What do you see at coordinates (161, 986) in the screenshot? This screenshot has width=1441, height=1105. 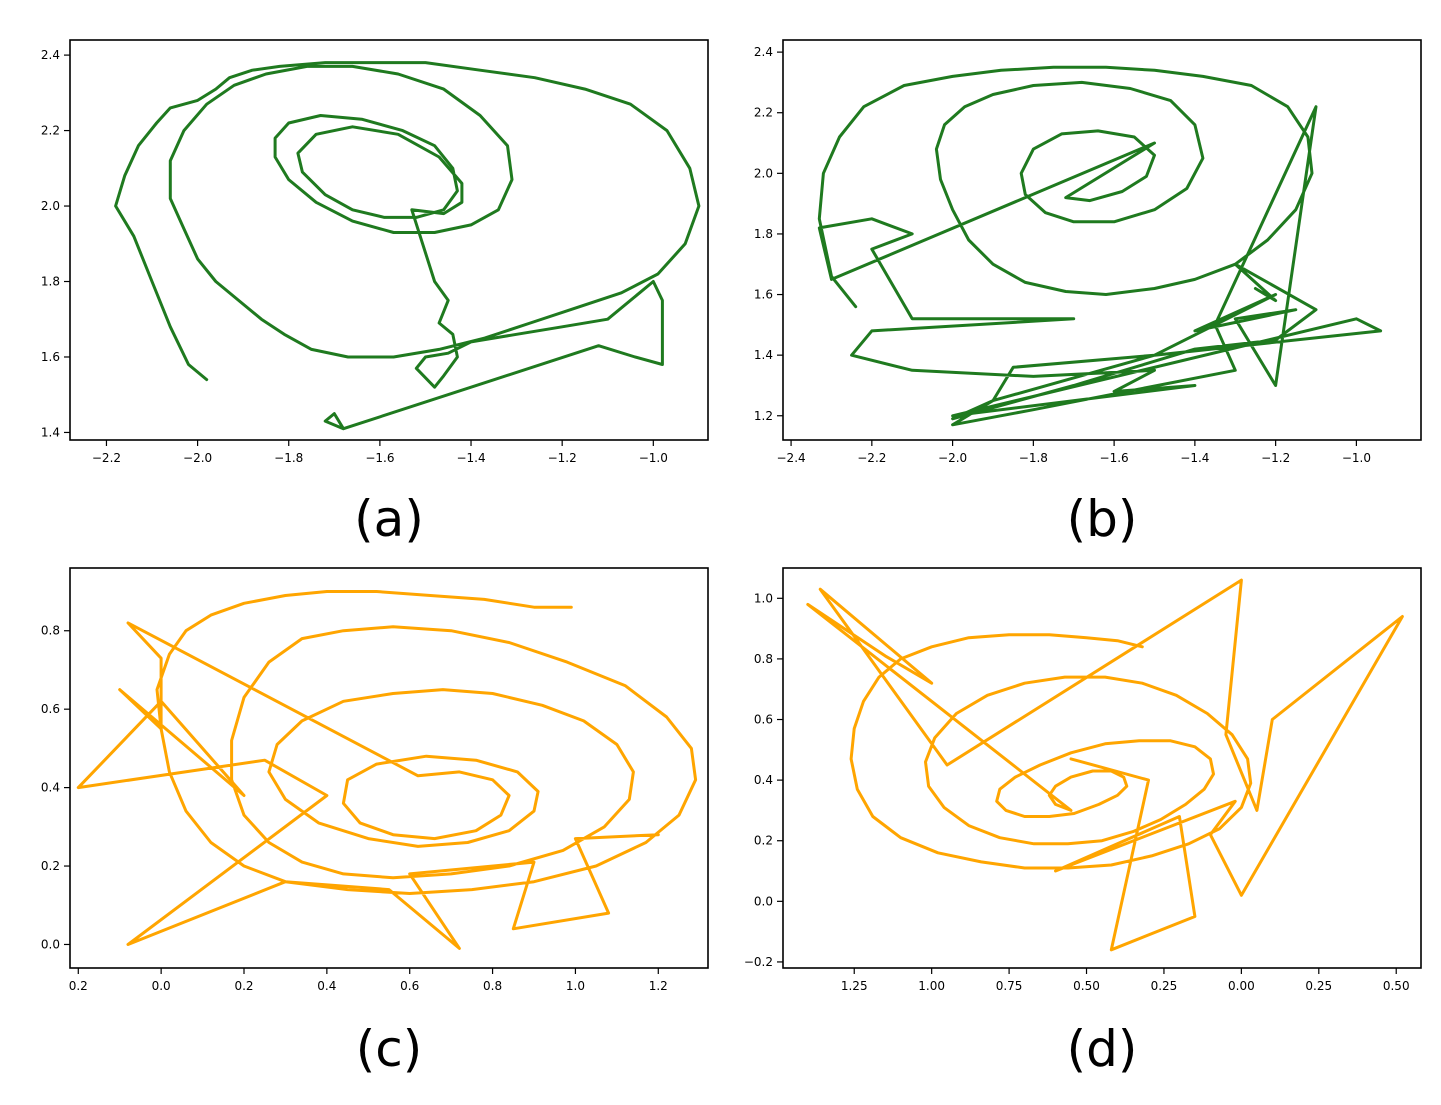 I see `x-tick-label: 0.0` at bounding box center [161, 986].